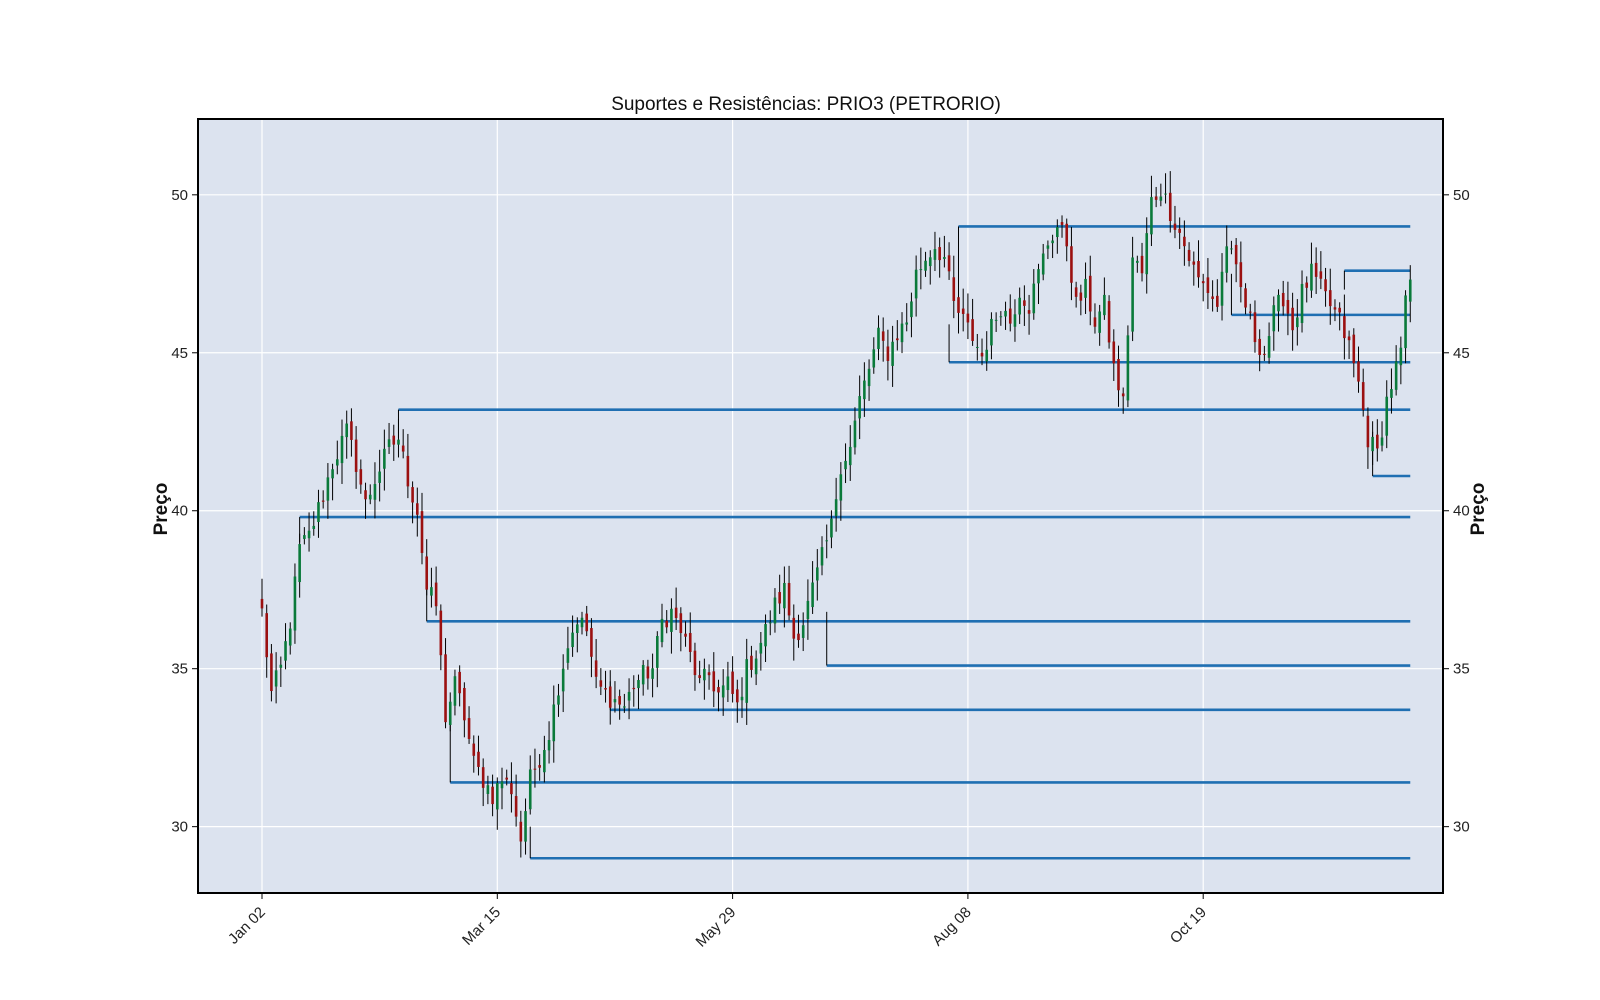 The height and width of the screenshot is (1000, 1600). Describe the element at coordinates (716, 927) in the screenshot. I see `x-tick-label: May 29` at that location.